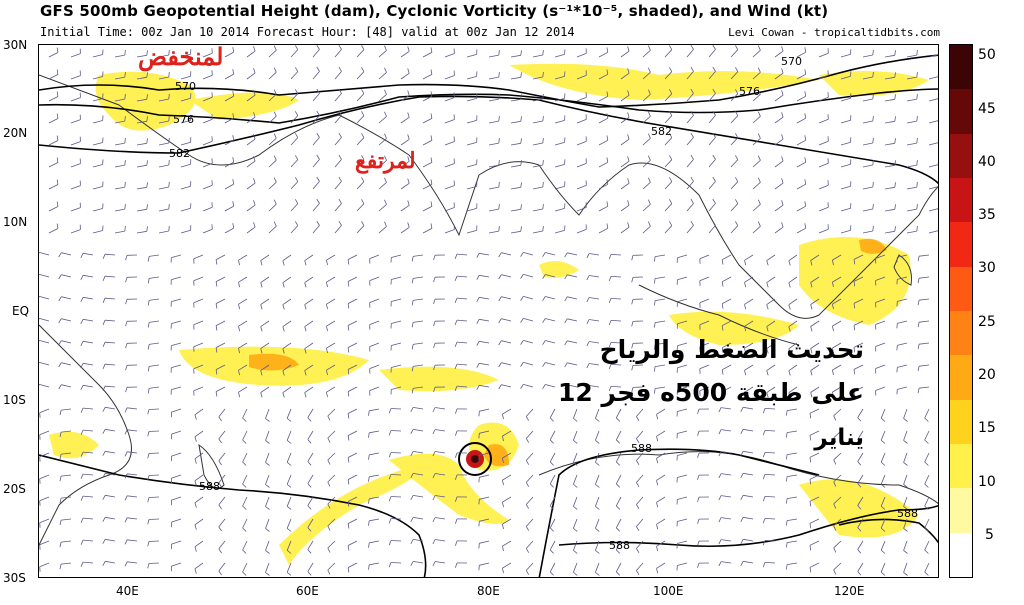 The width and height of the screenshot is (1024, 605). Describe the element at coordinates (987, 428) in the screenshot. I see `colorbar-tick: 15` at that location.